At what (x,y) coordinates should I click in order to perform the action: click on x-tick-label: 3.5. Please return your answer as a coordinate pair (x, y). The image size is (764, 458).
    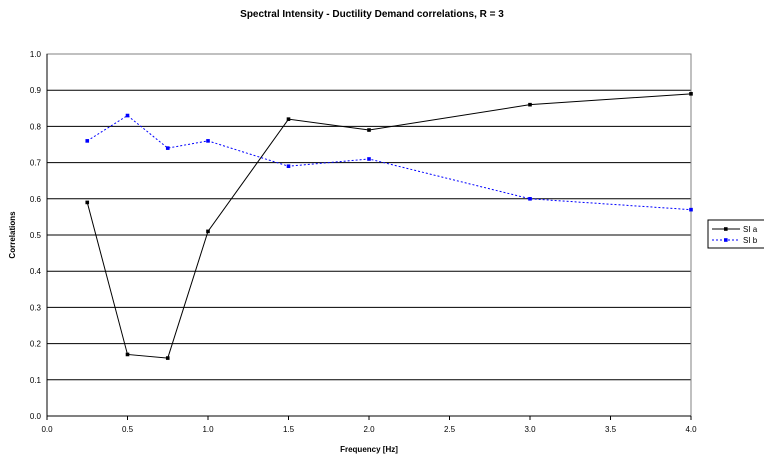
    Looking at the image, I should click on (611, 429).